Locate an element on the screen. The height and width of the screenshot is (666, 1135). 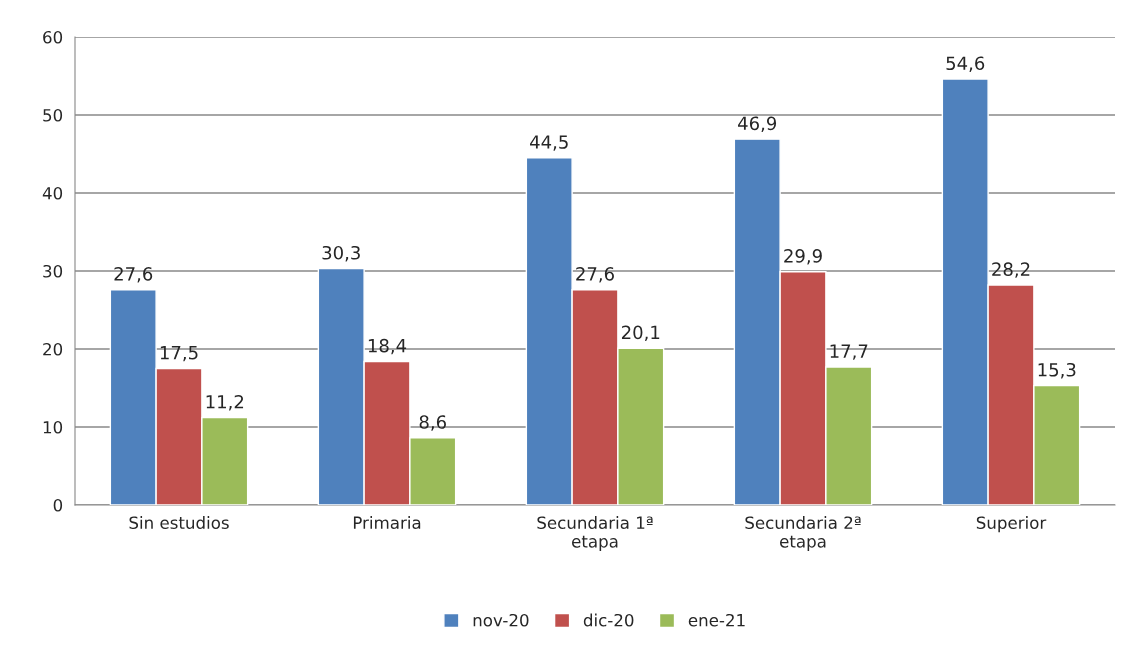
y-tick-label: 30 is located at coordinates (53, 271).